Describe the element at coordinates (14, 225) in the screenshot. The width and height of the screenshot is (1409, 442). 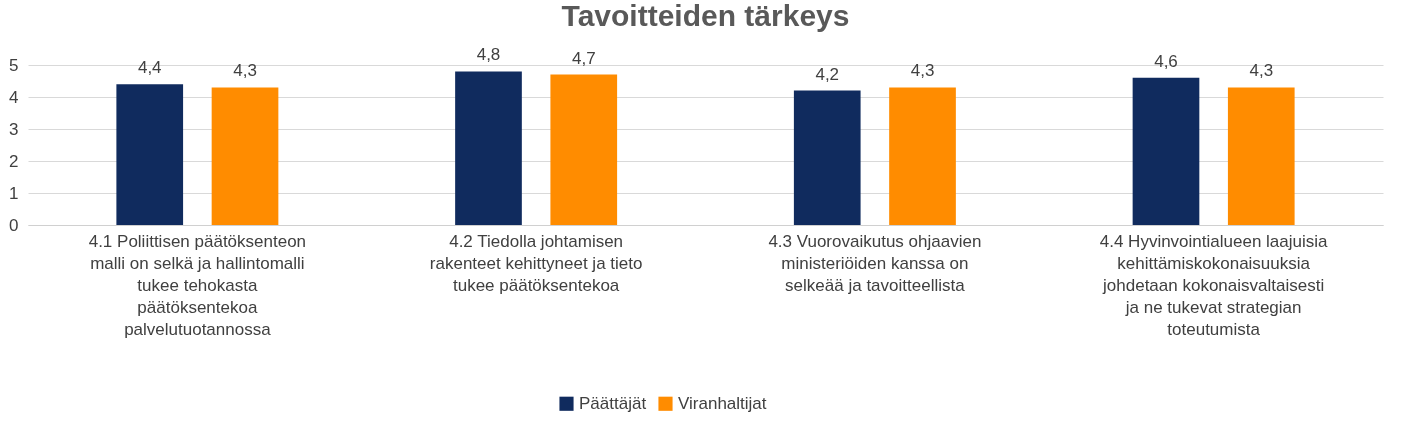
I see `y-tick-label: 0` at that location.